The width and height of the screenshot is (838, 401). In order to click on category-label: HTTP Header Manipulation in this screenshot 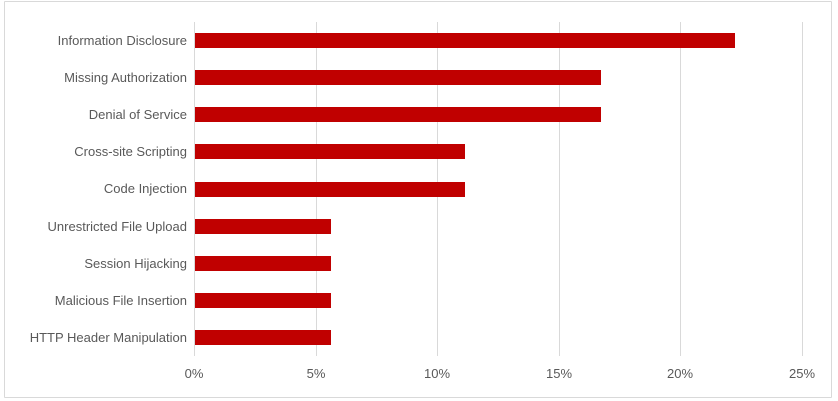, I will do `click(108, 337)`.